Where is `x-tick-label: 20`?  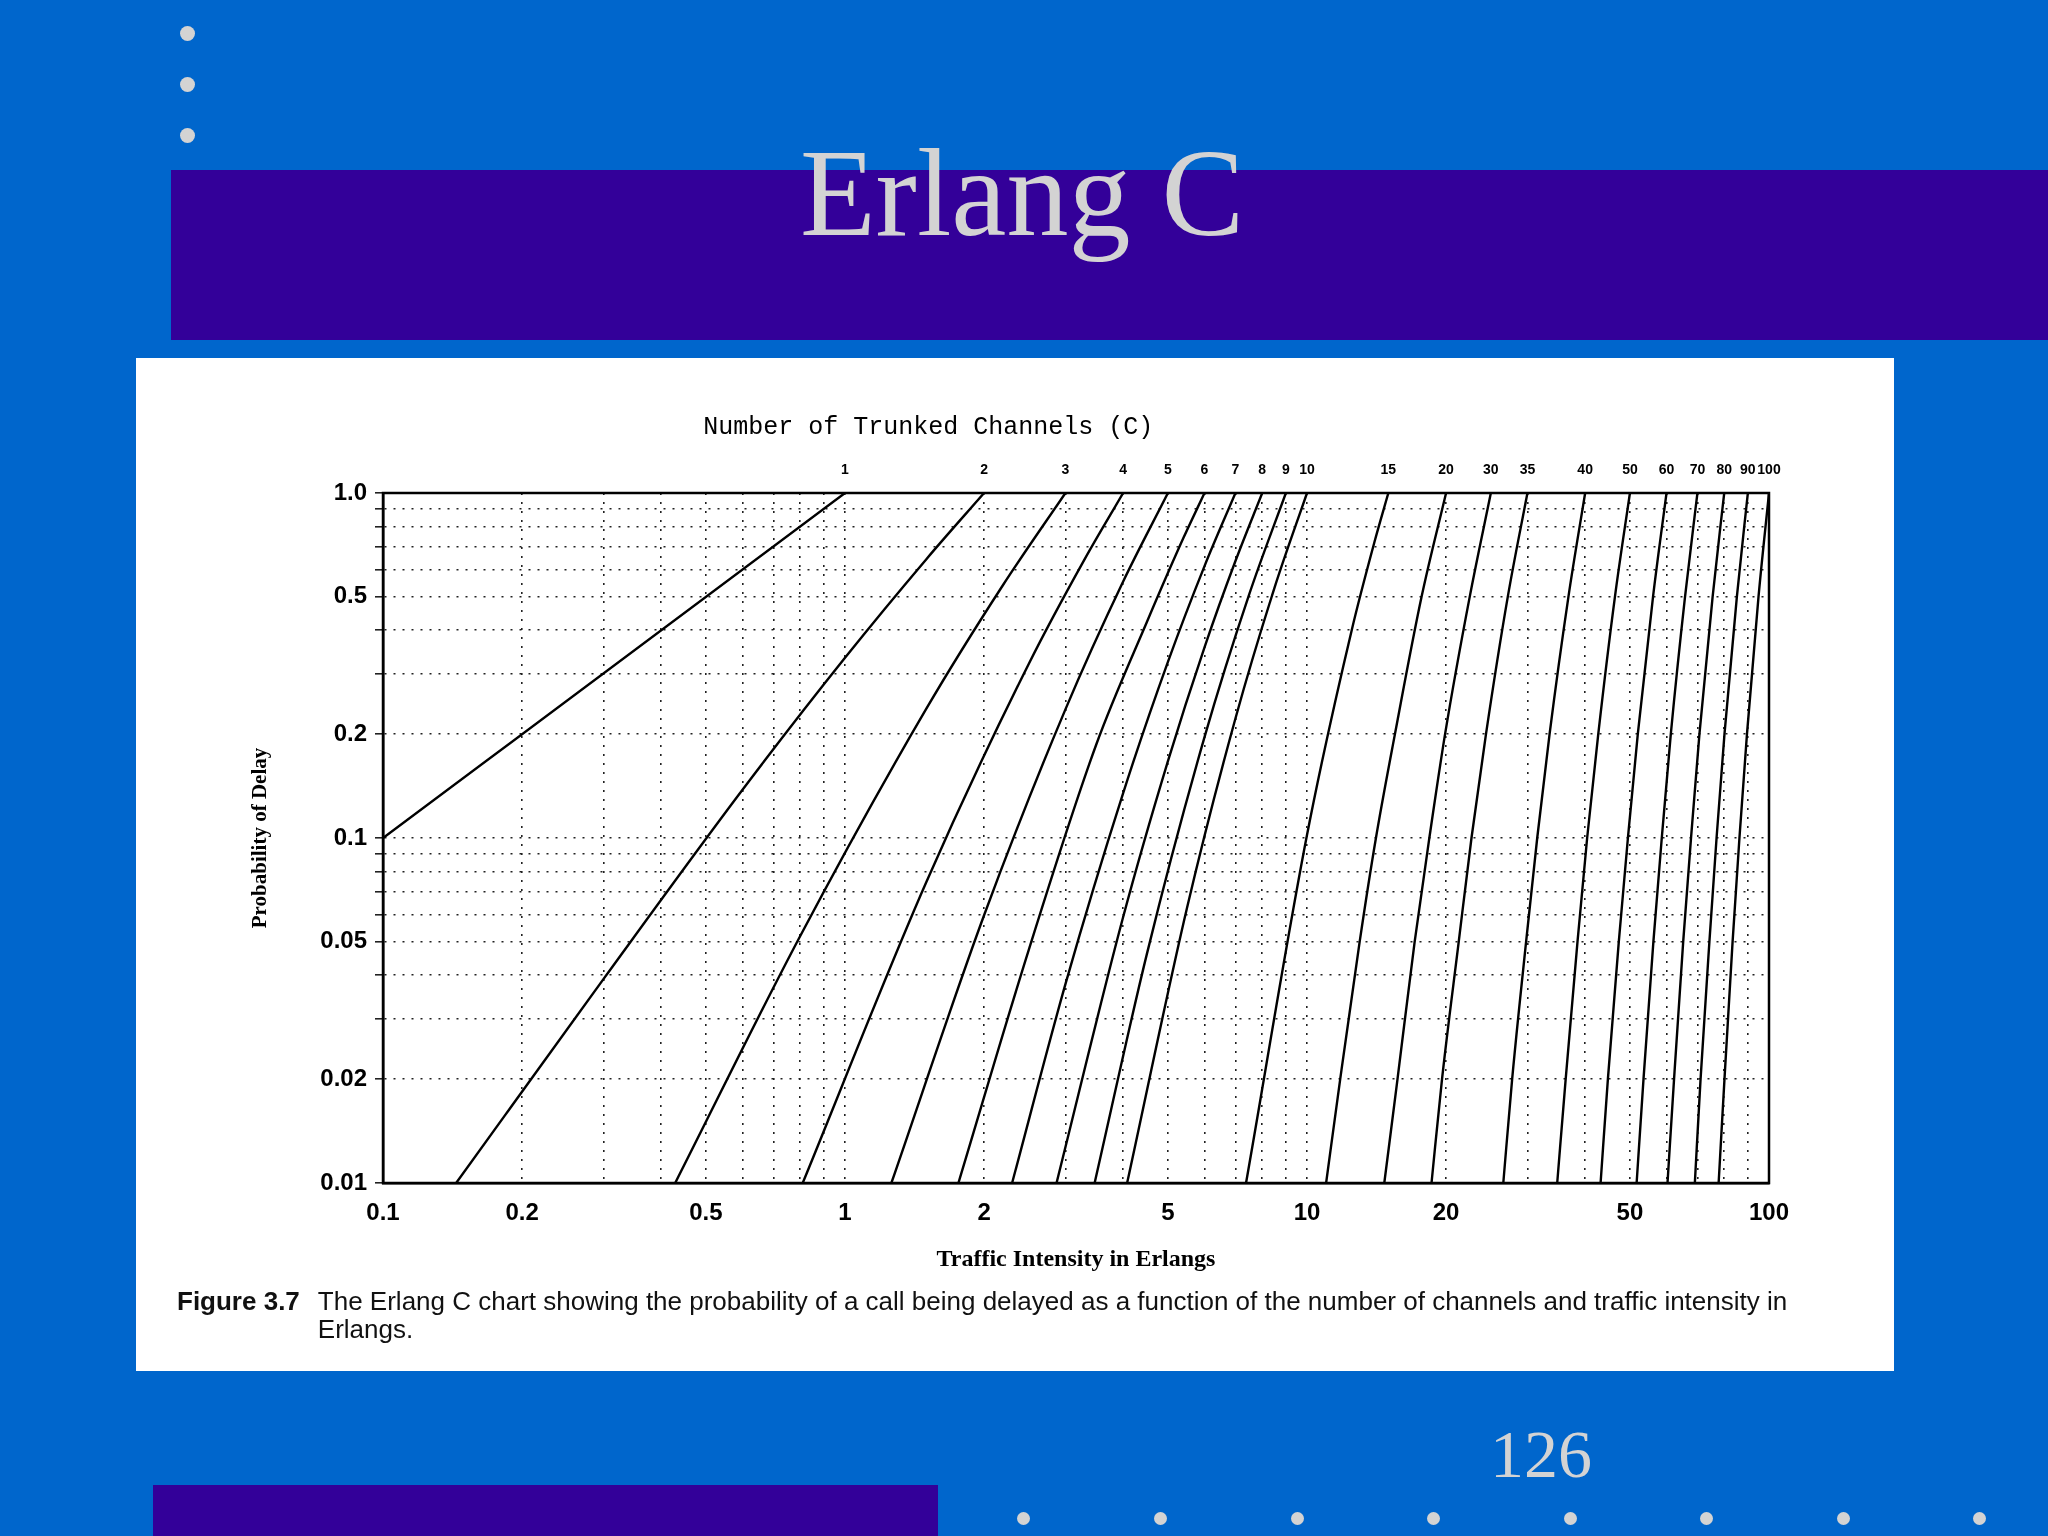
x-tick-label: 20 is located at coordinates (1446, 1212).